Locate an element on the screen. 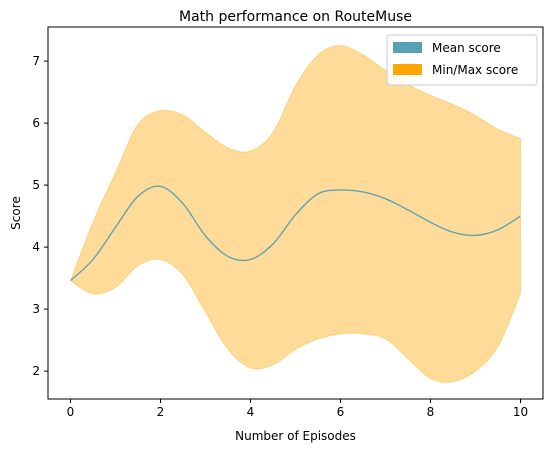 The width and height of the screenshot is (554, 457). x-tick-label: 6 is located at coordinates (341, 412).